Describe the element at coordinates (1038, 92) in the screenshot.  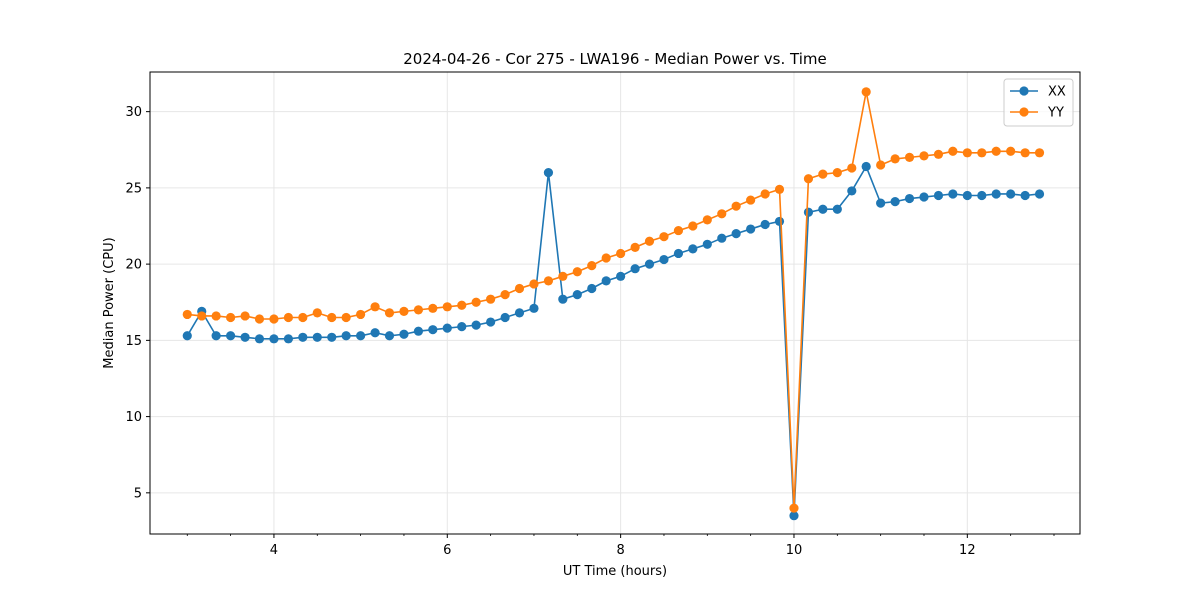
I see `legend-entry-xx: XX` at that location.